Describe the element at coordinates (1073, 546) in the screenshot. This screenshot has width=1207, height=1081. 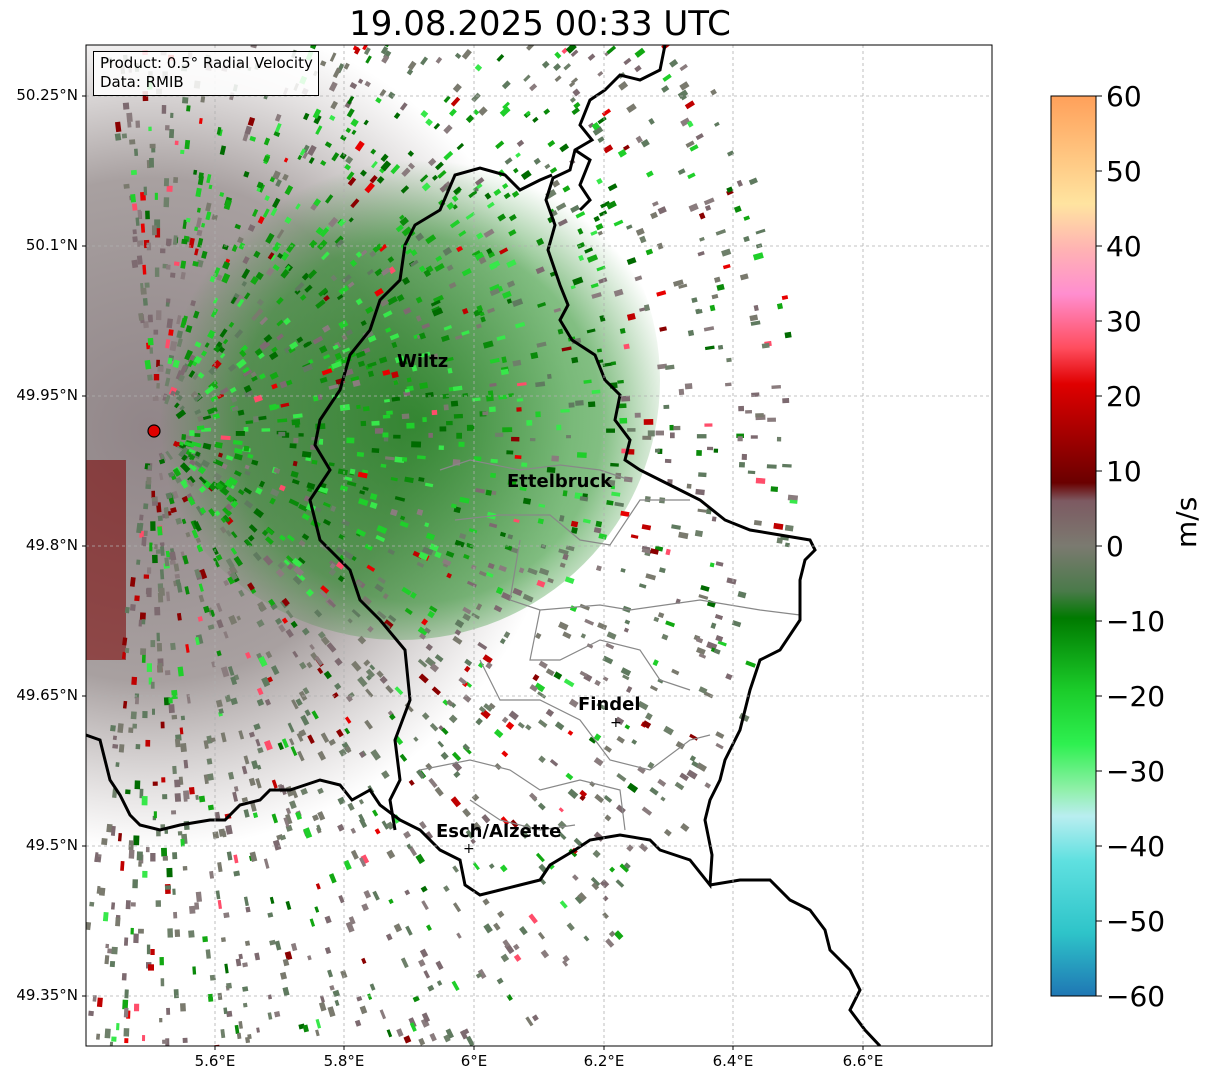
I see `colorbar` at that location.